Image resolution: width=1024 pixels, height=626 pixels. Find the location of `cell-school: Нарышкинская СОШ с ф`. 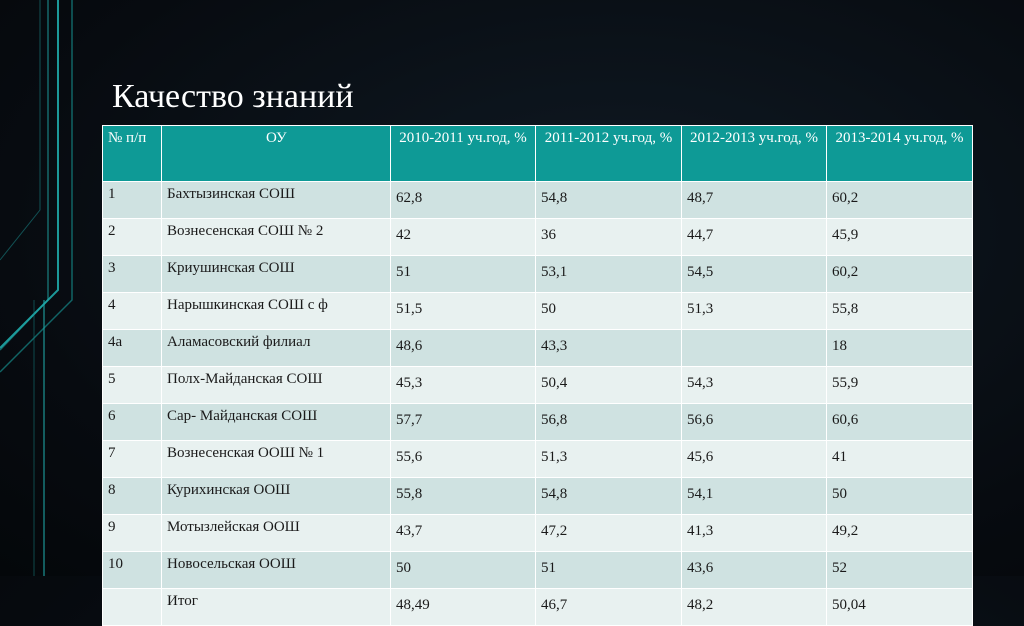

cell-school: Нарышкинская СОШ с ф is located at coordinates (276, 311).